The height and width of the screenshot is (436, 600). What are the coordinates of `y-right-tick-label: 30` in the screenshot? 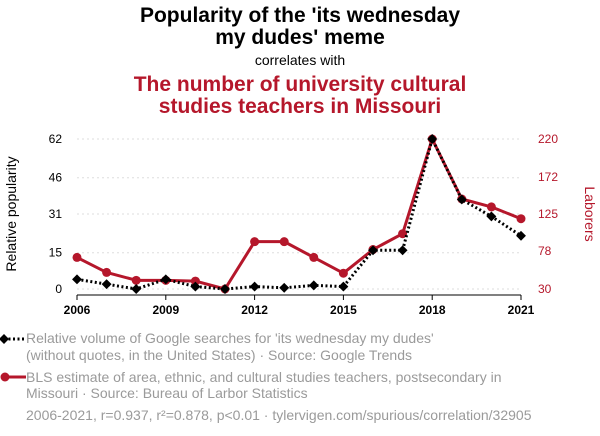 It's located at (545, 289).